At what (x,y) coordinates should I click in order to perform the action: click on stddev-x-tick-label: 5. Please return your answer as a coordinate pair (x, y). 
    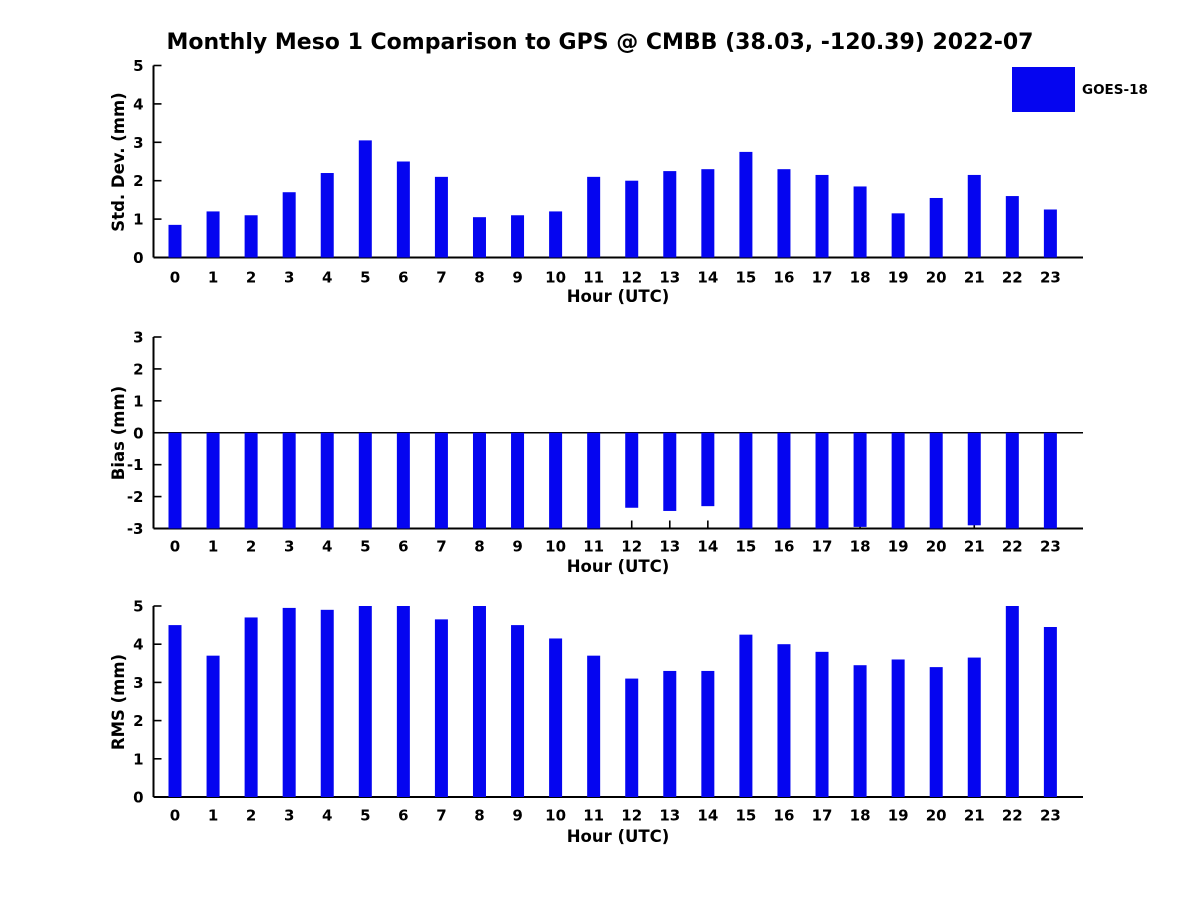
    Looking at the image, I should click on (365, 278).